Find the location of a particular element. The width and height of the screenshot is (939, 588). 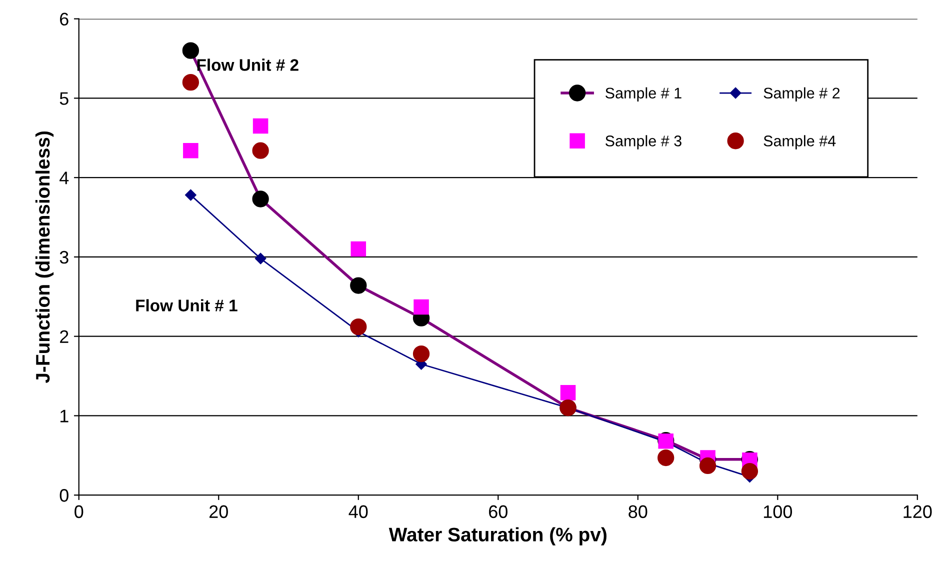

y-tick-label: 6 is located at coordinates (64, 19).